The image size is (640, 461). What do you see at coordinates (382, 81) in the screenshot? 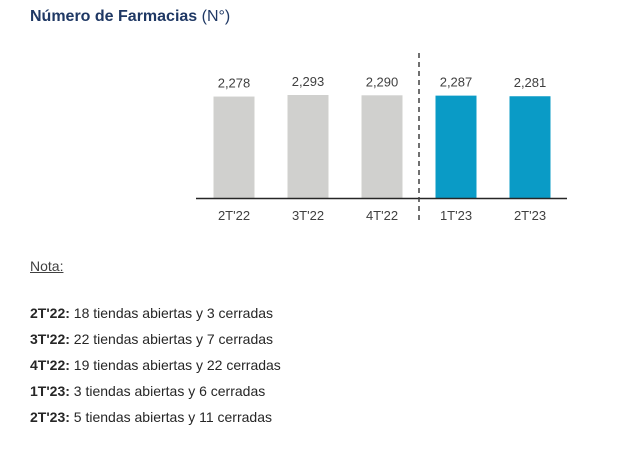
I see `bar-value-label: 2,290` at bounding box center [382, 81].